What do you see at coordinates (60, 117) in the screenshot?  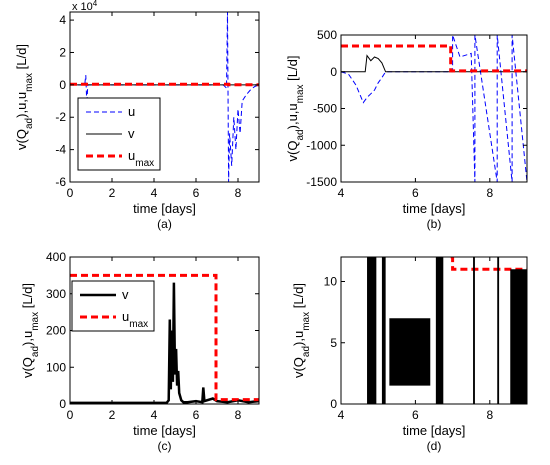 I see `y-tick-label: -2` at bounding box center [60, 117].